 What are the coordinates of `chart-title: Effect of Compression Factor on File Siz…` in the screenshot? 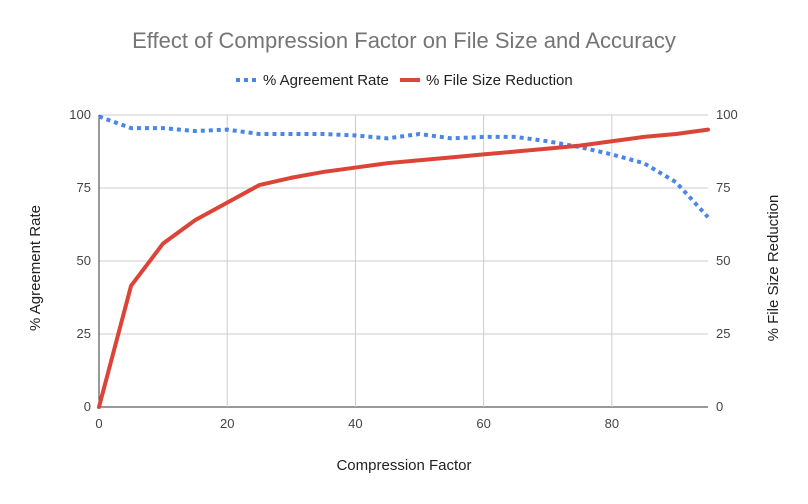 It's located at (404, 40).